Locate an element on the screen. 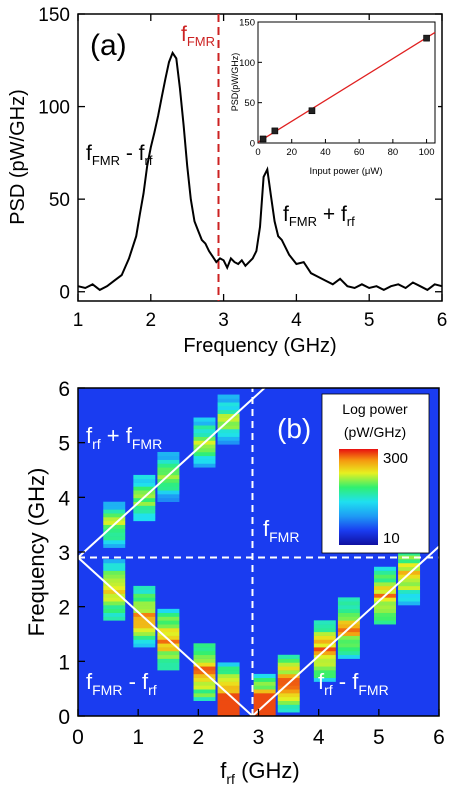  colorbar-min-label: 10 is located at coordinates (391, 538).